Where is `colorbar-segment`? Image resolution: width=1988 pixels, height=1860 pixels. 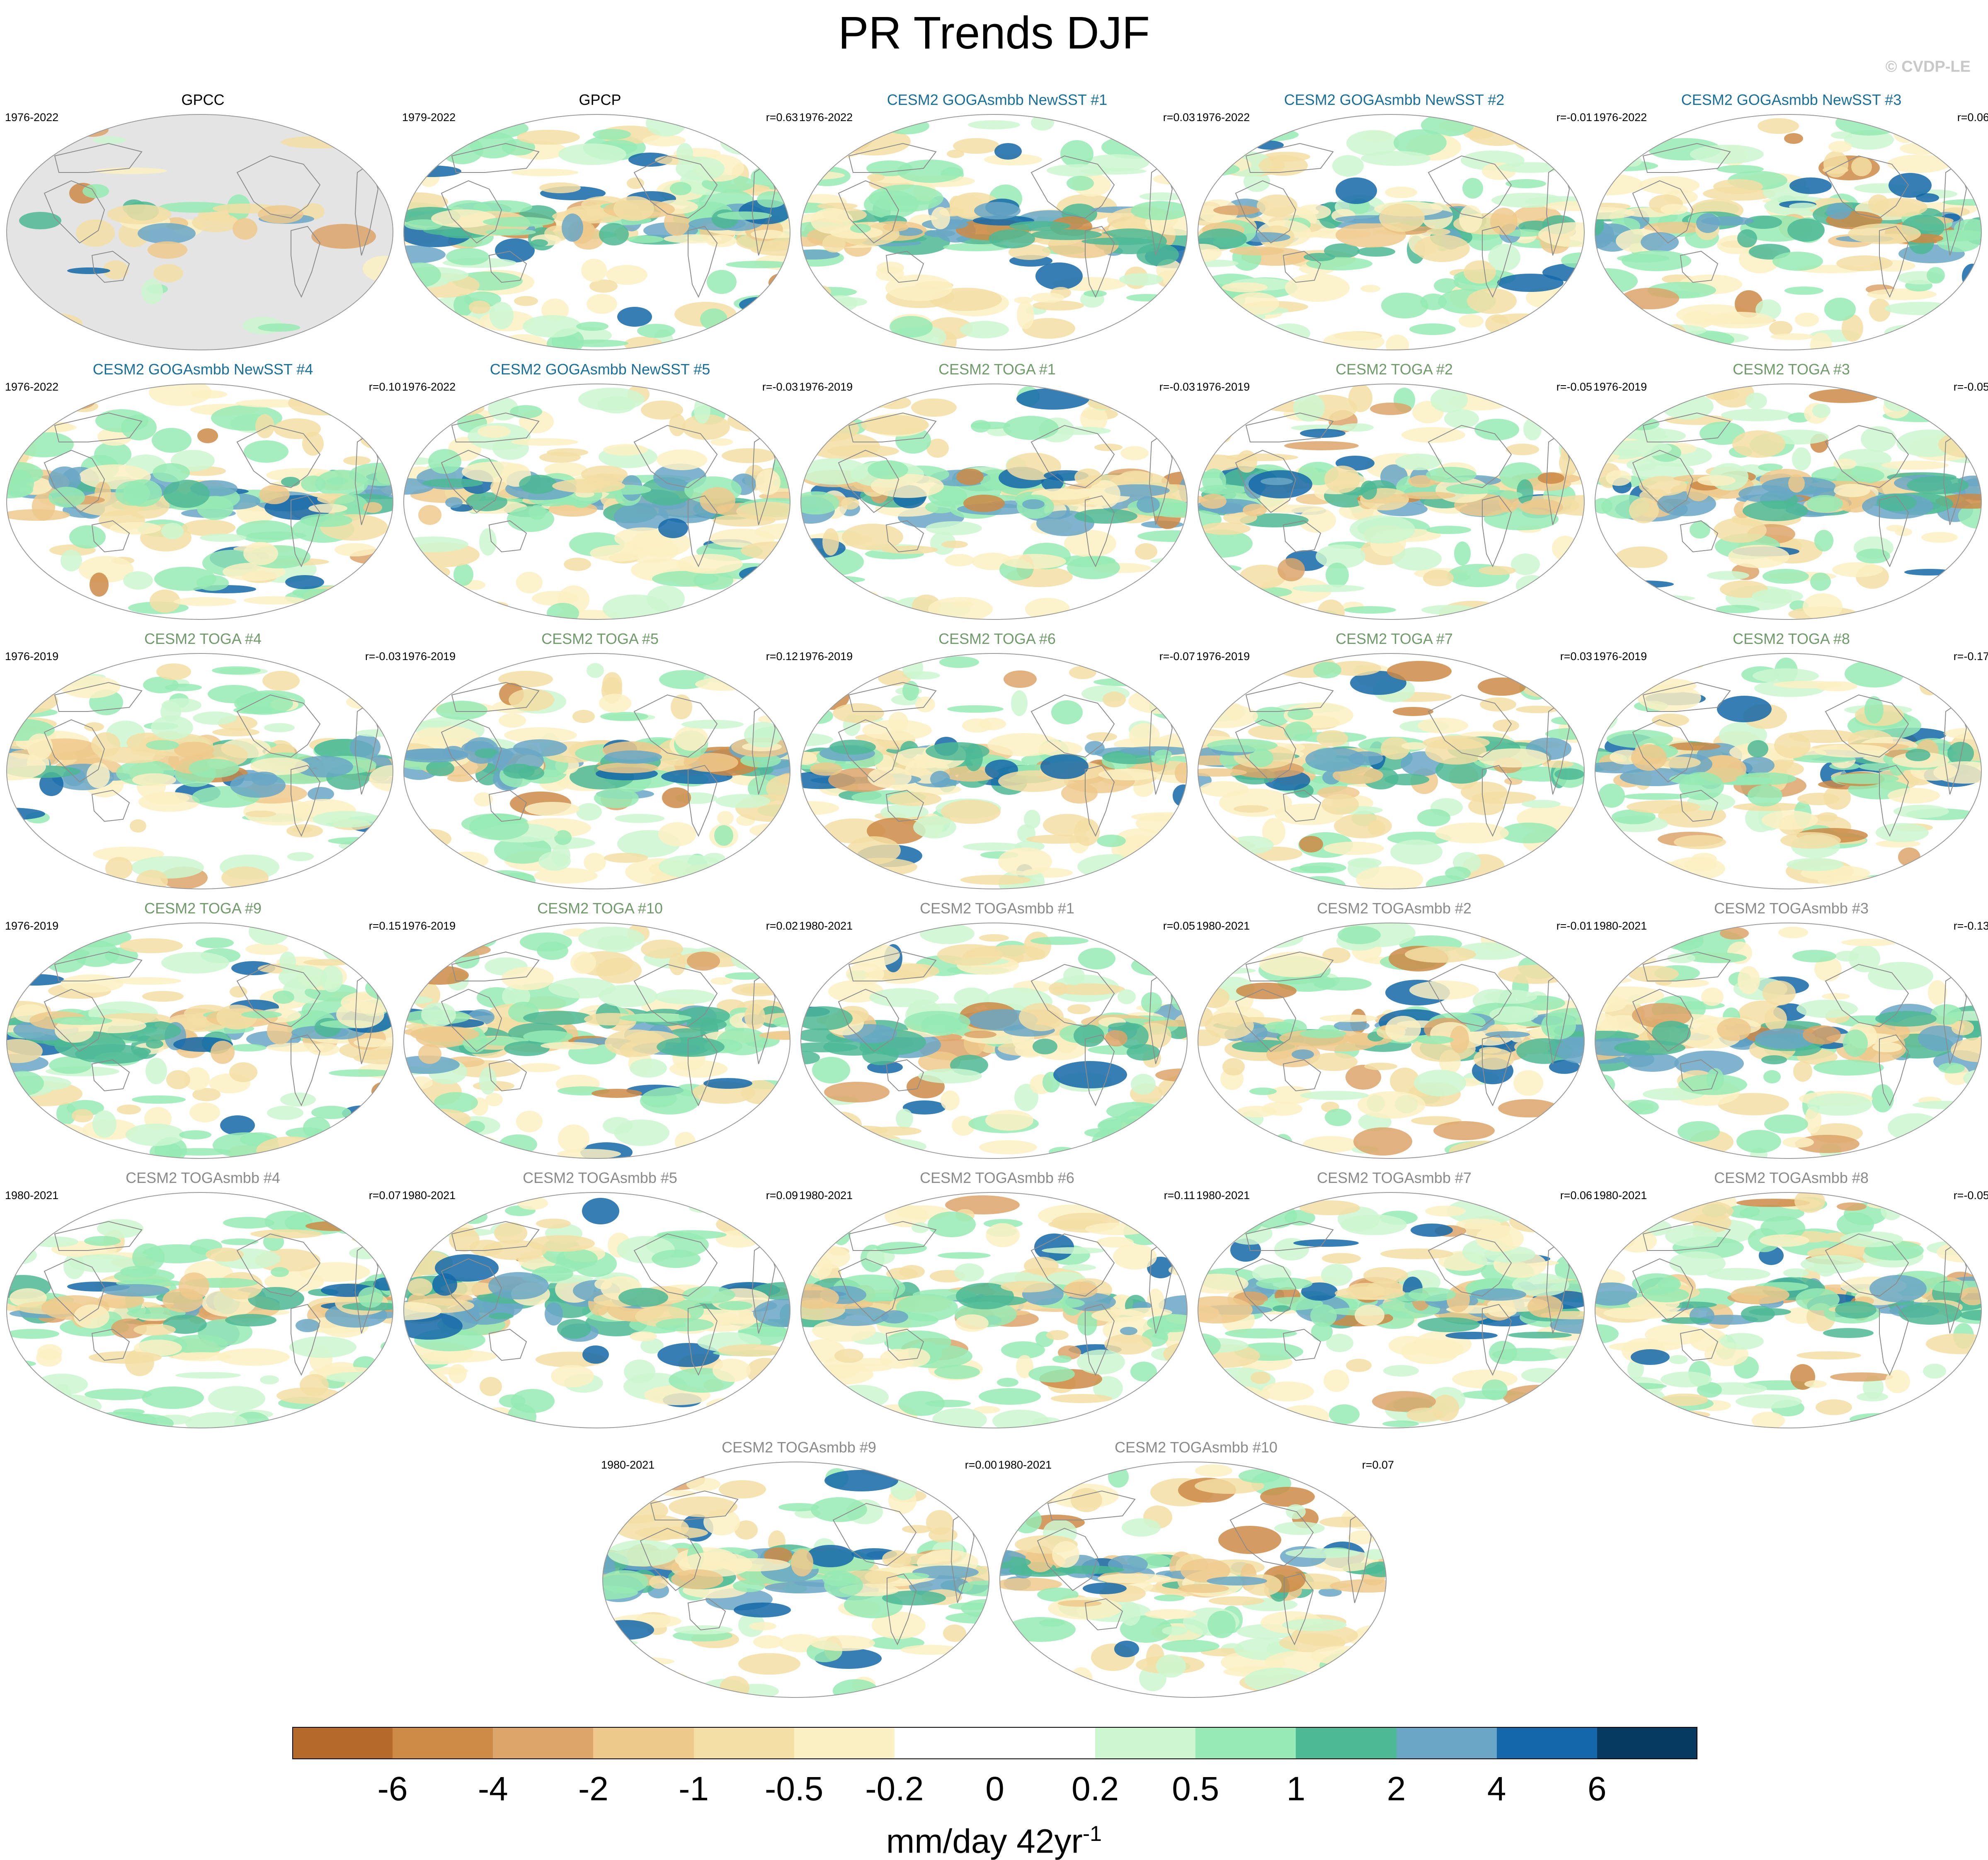 colorbar-segment is located at coordinates (844, 1743).